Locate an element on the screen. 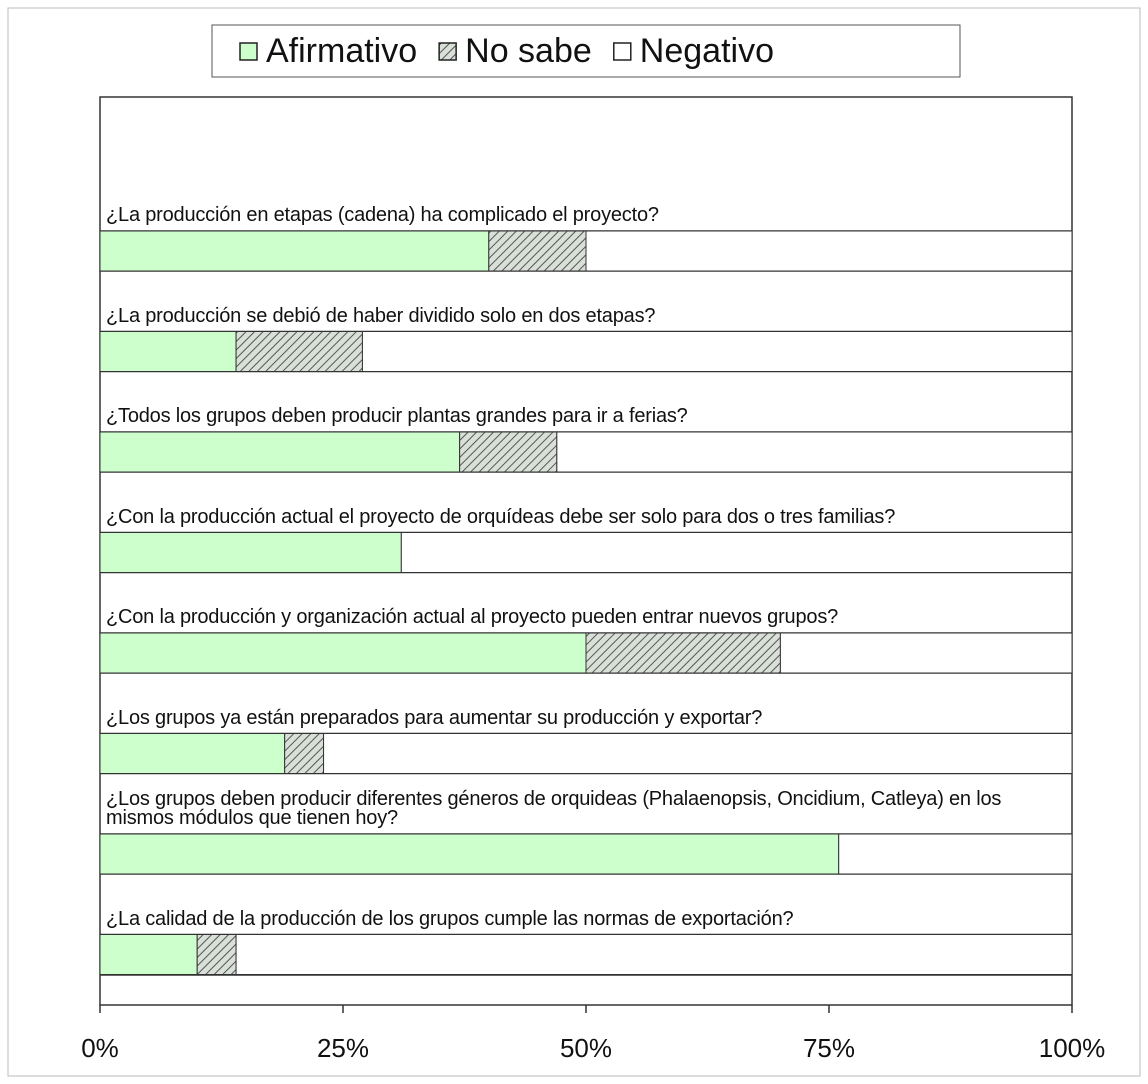 The width and height of the screenshot is (1148, 1084). legend-label: Afirmativo is located at coordinates (341, 51).